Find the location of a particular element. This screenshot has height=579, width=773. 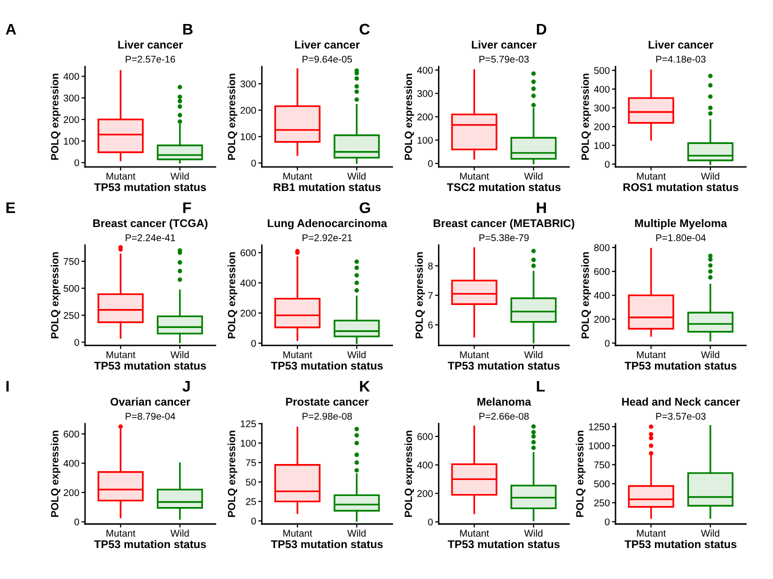

chart-subtitle: P=2.98e-08 is located at coordinates (327, 416).